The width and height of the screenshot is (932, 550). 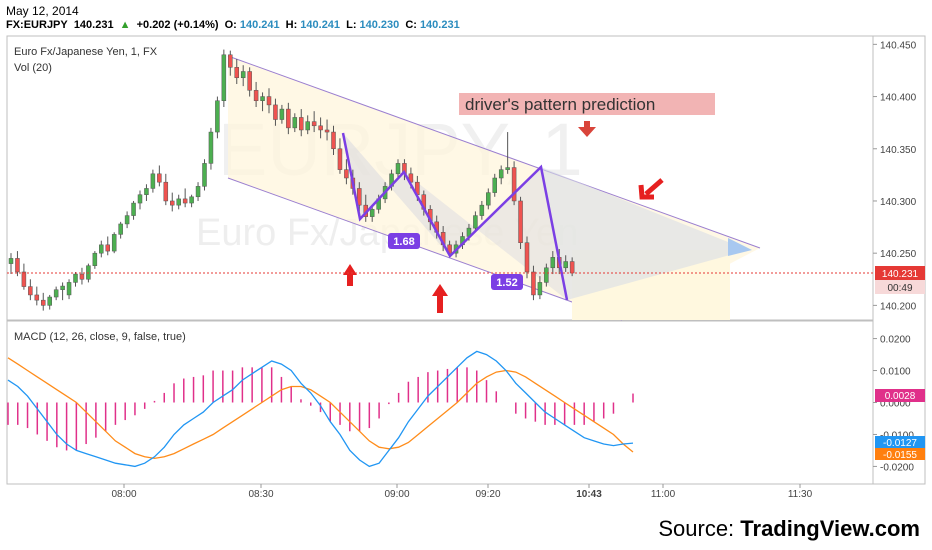 What do you see at coordinates (86, 52) in the screenshot?
I see `instrument-legend: Euro Fx/Japanese Yen, 1, FX` at bounding box center [86, 52].